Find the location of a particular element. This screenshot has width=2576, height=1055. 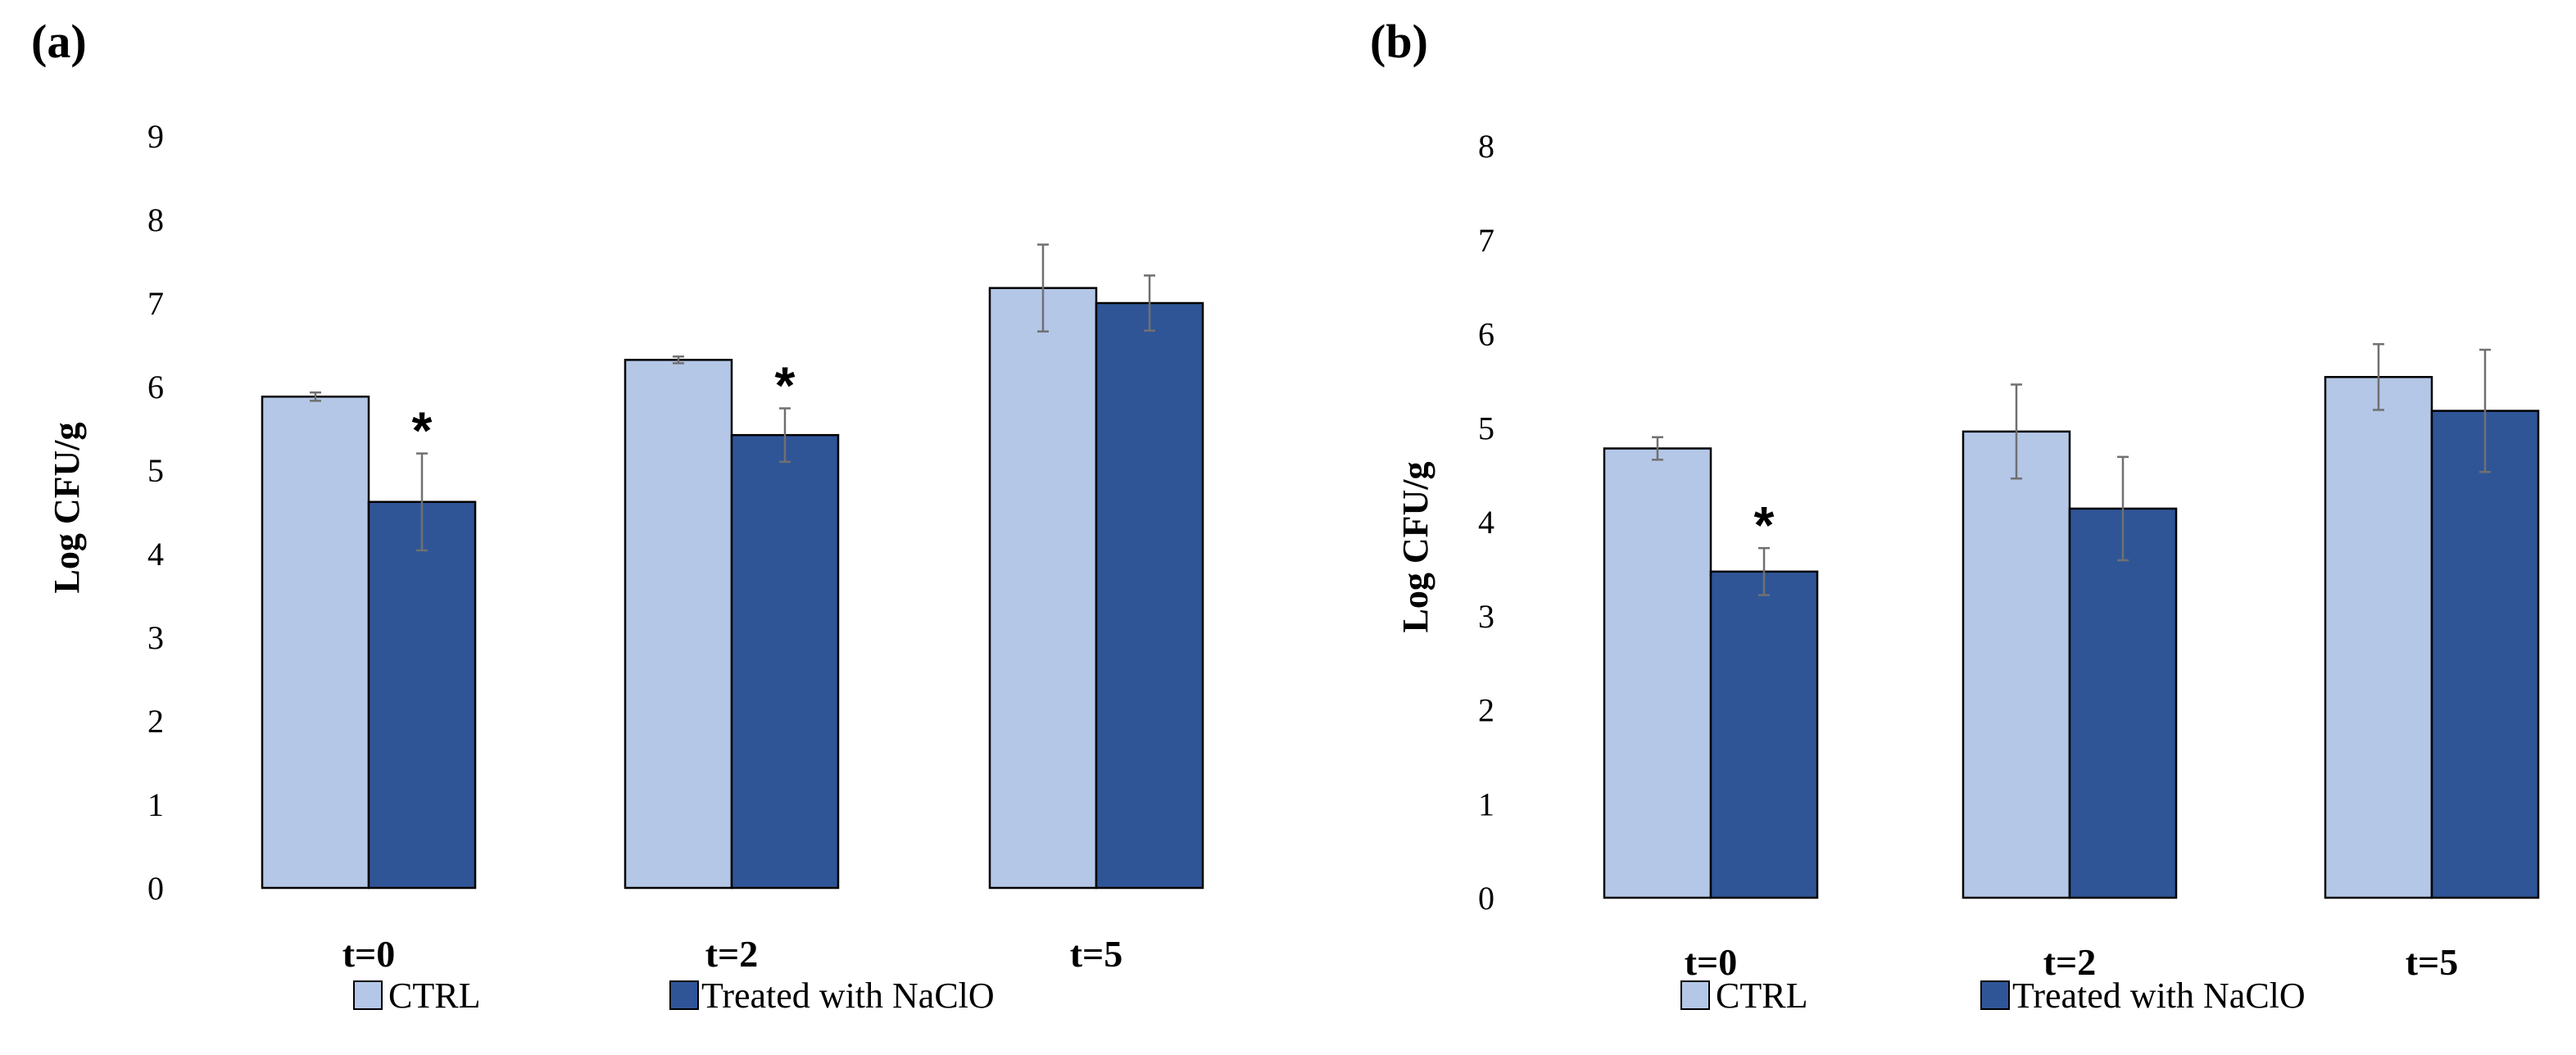

panel-label: (a) is located at coordinates (59, 41).